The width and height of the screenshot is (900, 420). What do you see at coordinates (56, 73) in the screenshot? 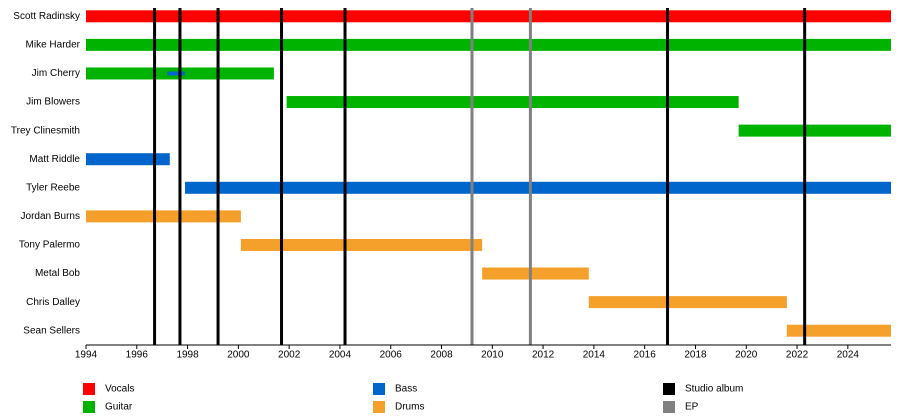
I see `member-label: Jim Cherry` at bounding box center [56, 73].